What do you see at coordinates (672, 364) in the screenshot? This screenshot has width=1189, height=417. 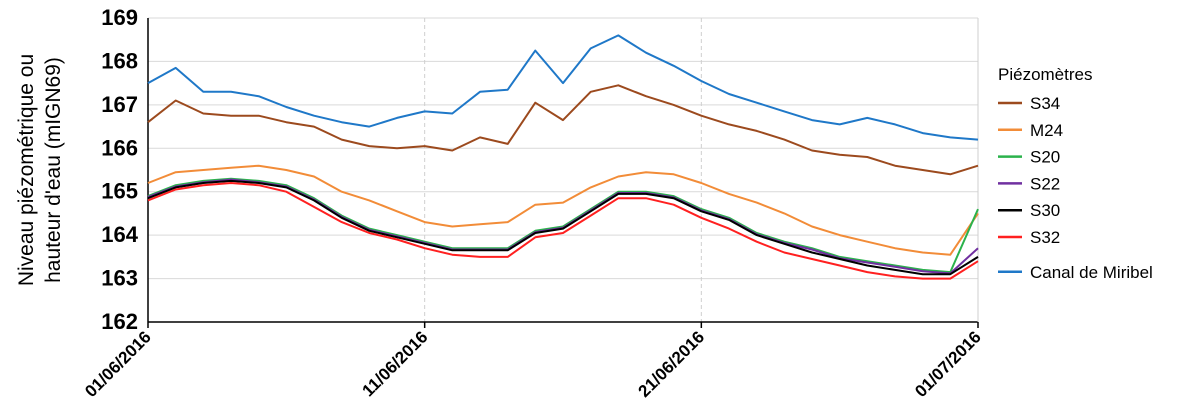 I see `x-tick-label: 21/06/2016` at bounding box center [672, 364].